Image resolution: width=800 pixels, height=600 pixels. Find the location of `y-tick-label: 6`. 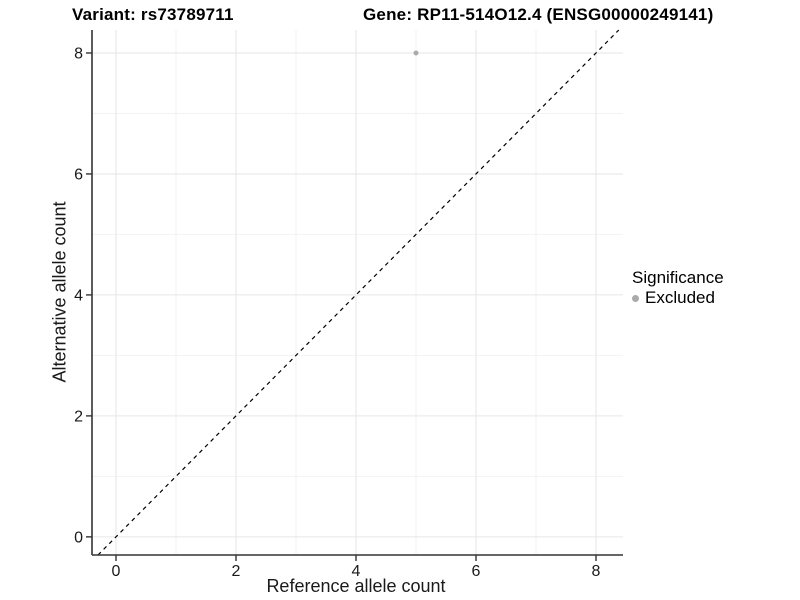

y-tick-label: 6 is located at coordinates (78, 174).